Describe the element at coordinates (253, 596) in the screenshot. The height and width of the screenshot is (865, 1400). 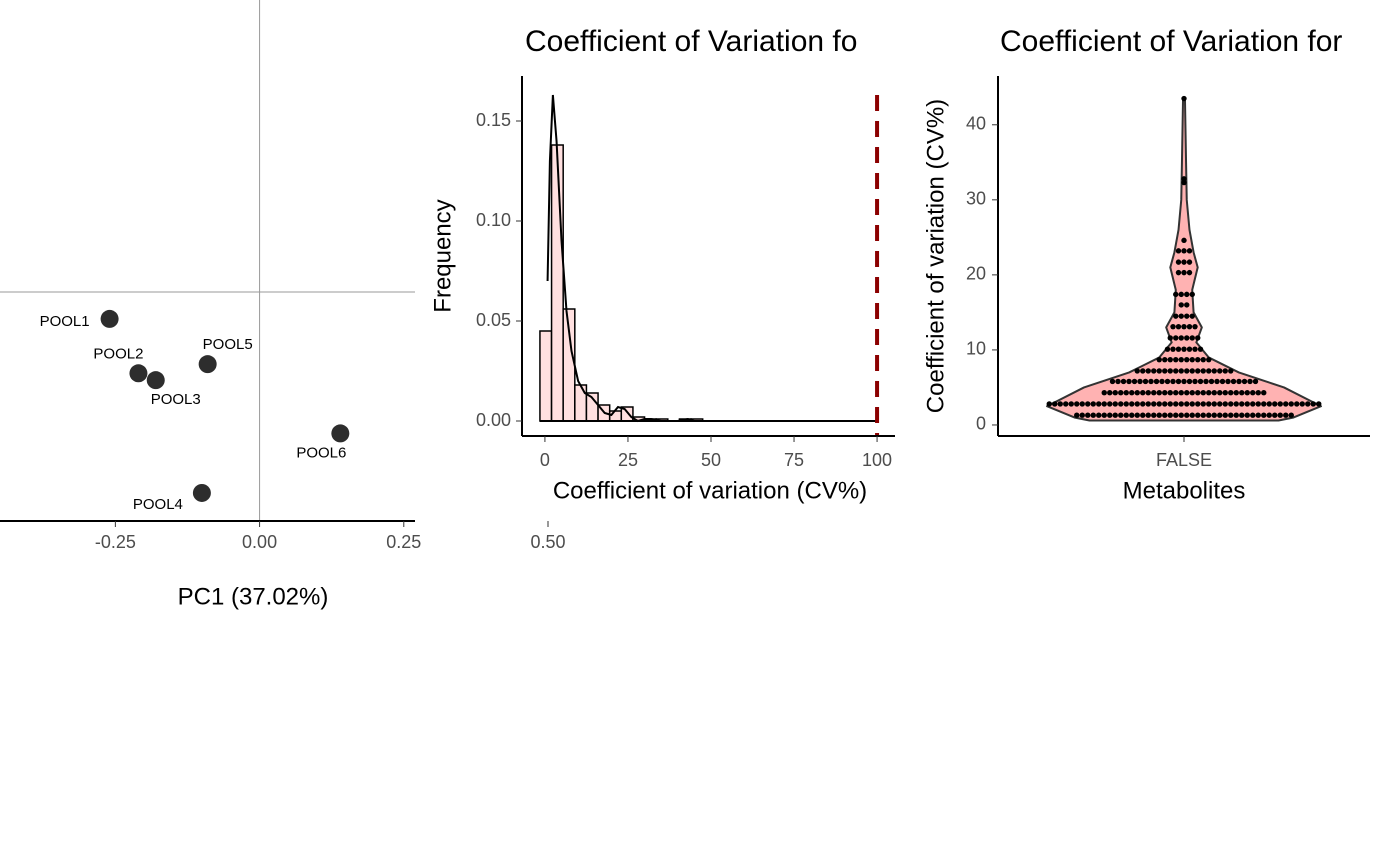
I see `x-axis-title: PC1 (37.02%)` at that location.